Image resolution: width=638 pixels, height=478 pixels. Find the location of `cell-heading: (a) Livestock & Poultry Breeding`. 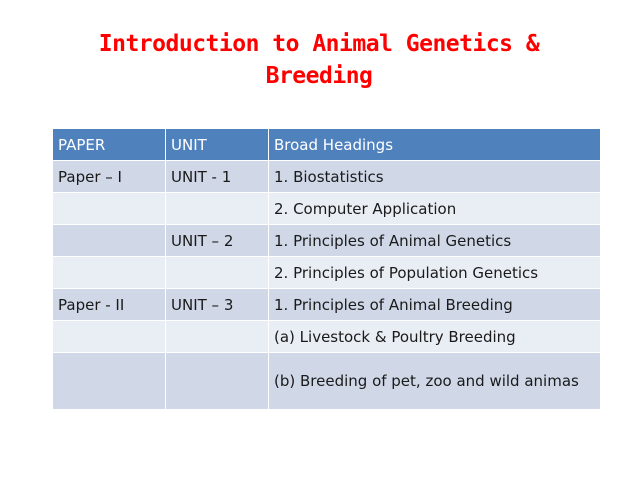

cell-heading: (a) Livestock & Poultry Breeding is located at coordinates (434, 336).